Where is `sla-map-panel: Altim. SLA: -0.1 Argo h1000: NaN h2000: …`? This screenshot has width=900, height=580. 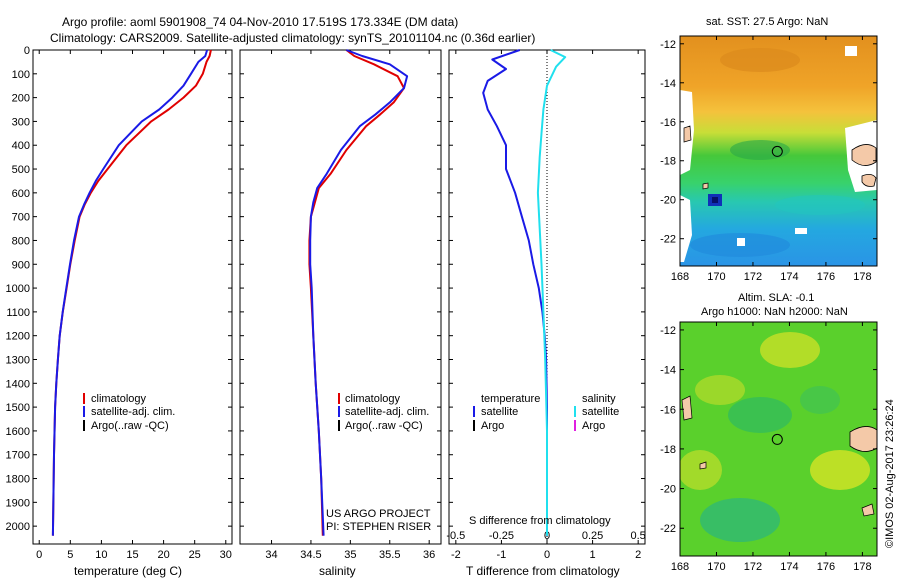 sla-map-panel: Altim. SLA: -0.1 Argo h1000: NaN h2000: … is located at coordinates (769, 432).